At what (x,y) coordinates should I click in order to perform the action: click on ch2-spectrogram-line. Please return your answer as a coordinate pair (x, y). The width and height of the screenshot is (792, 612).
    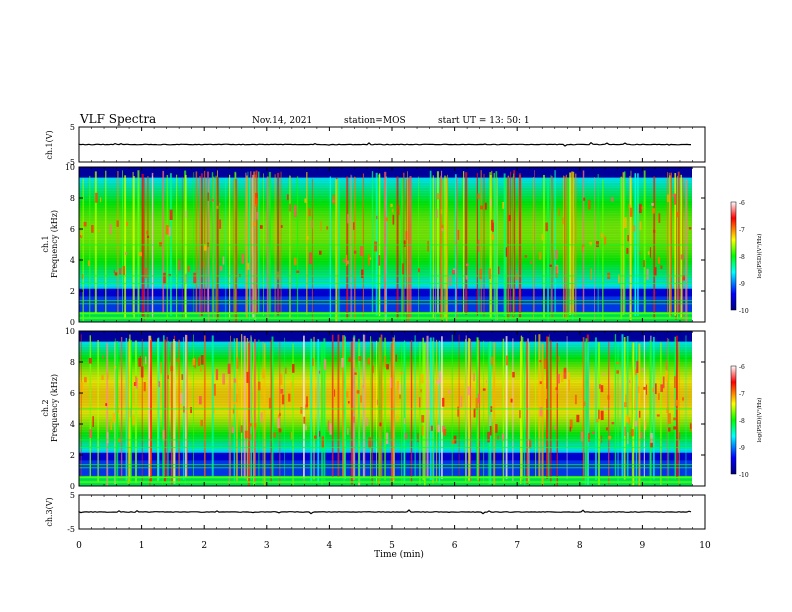
    Looking at the image, I should click on (385, 477).